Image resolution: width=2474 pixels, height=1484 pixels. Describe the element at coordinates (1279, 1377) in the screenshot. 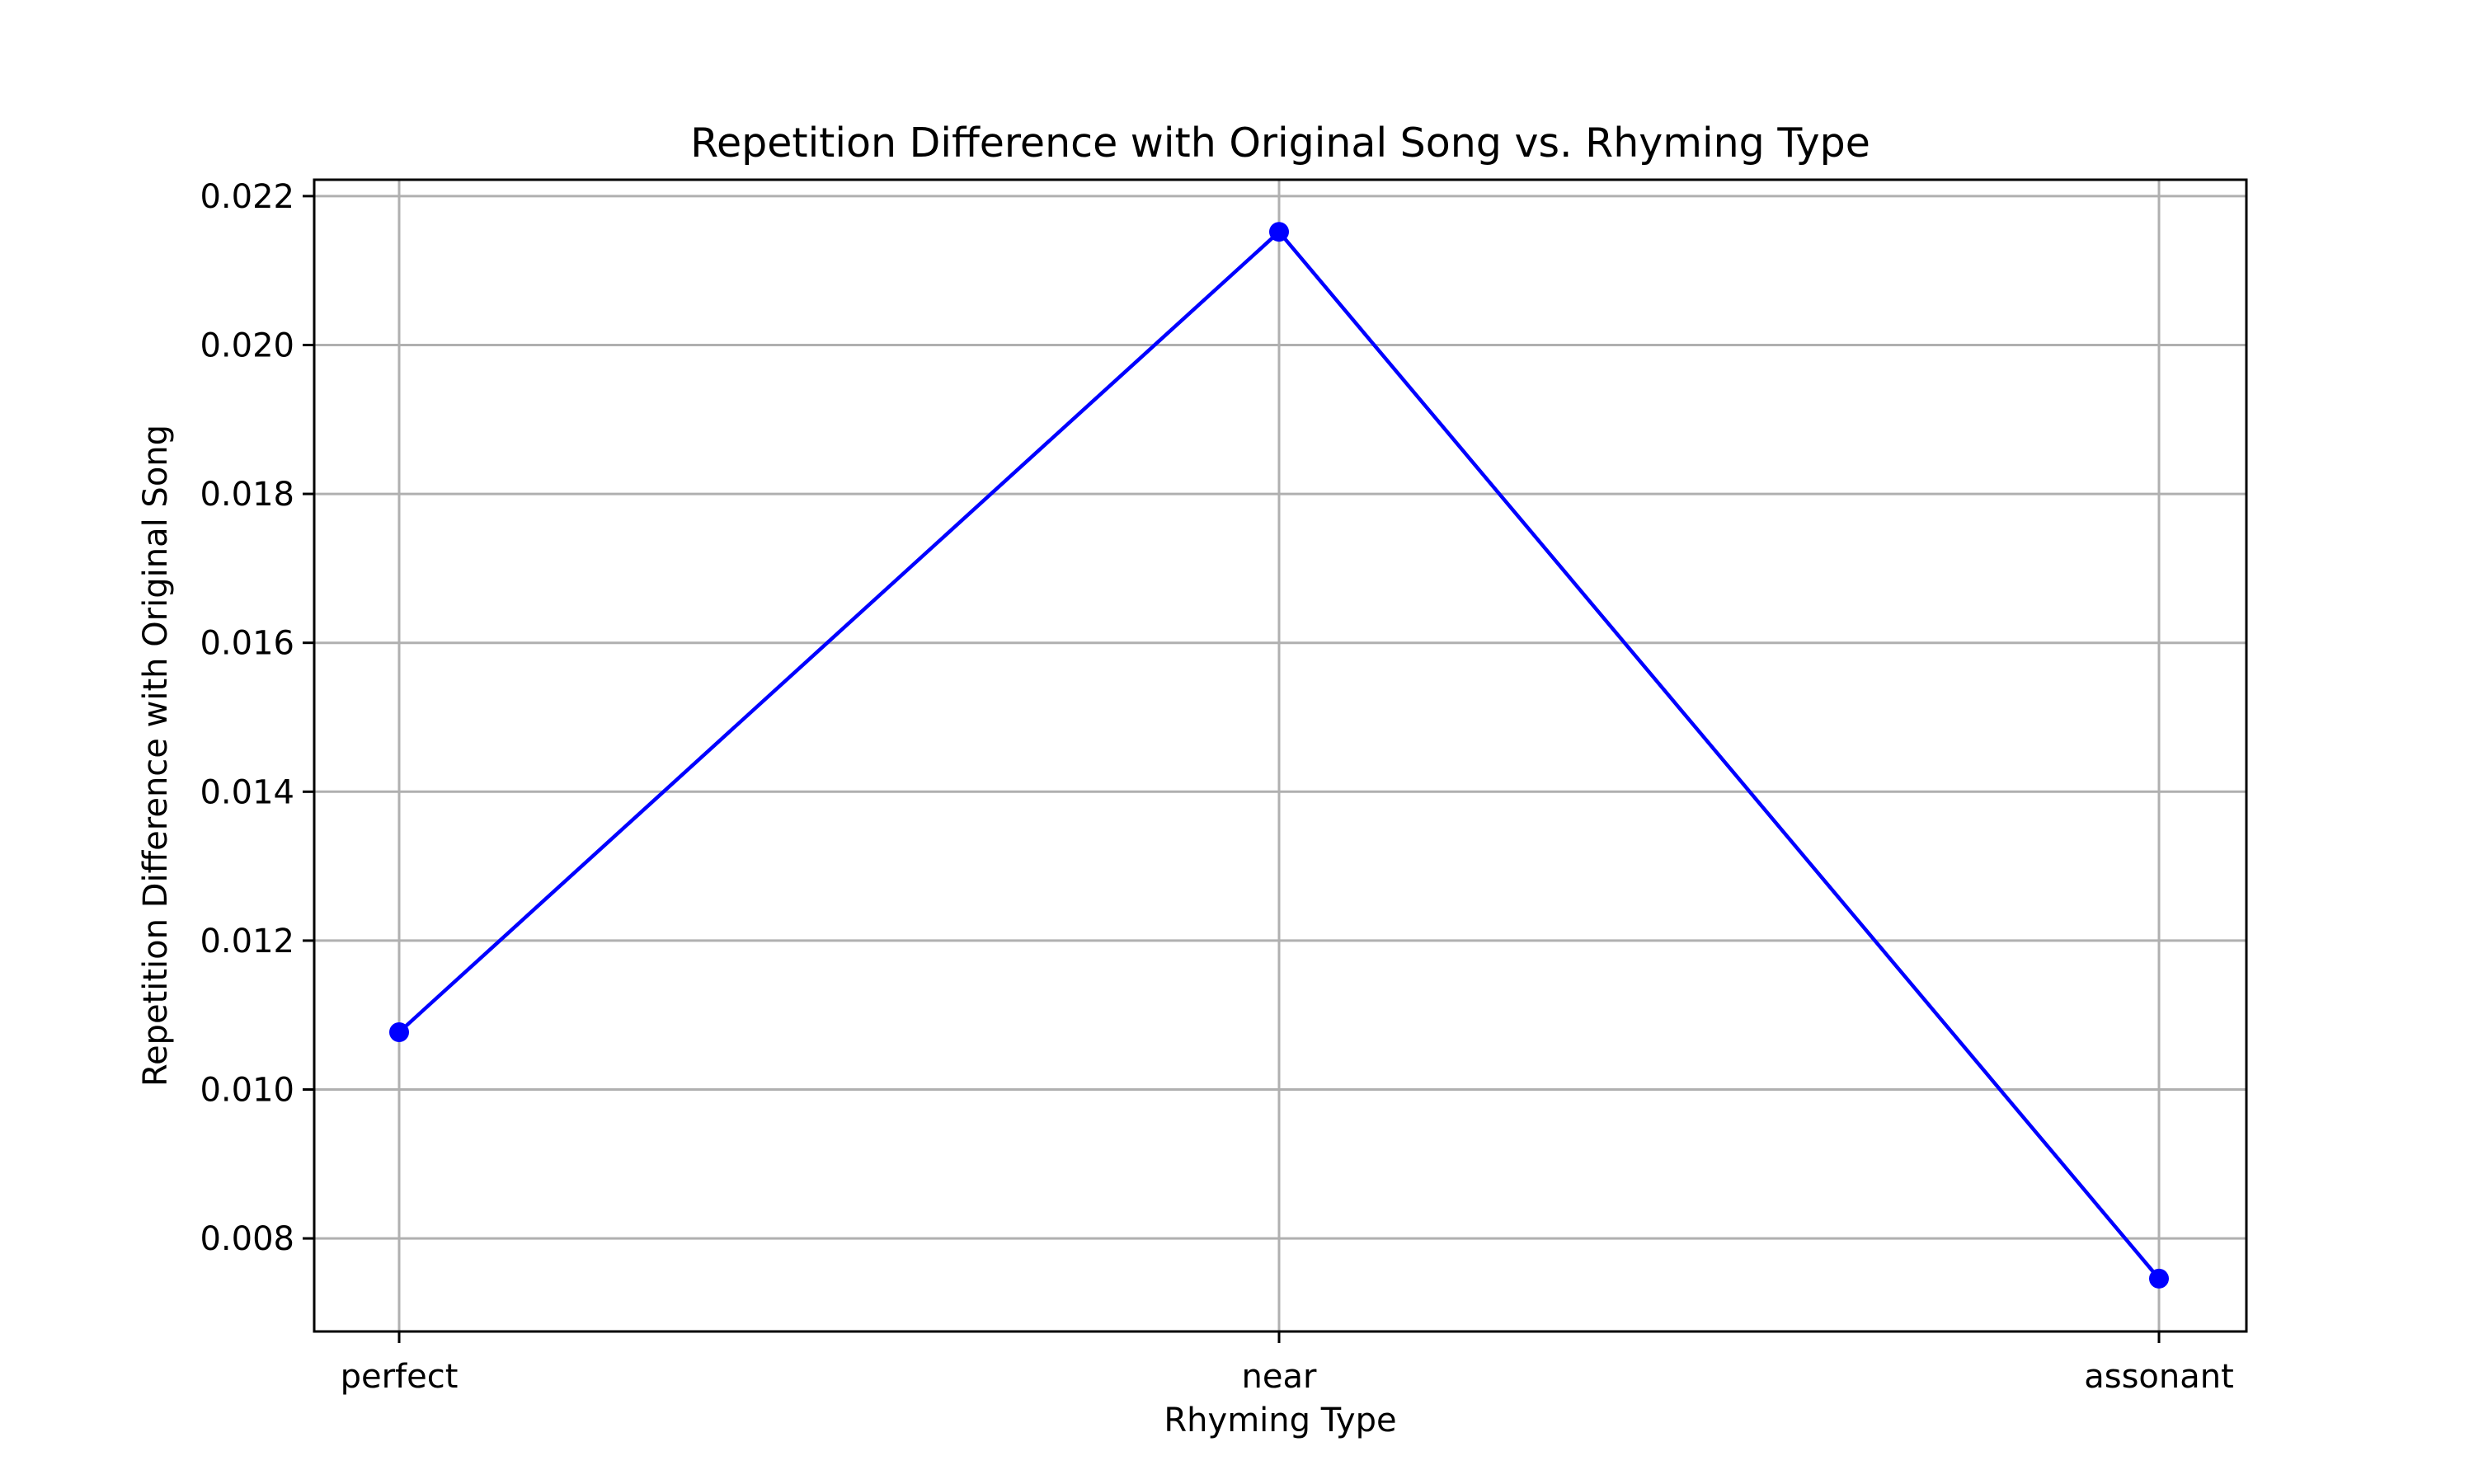

I see `x-tick-label: near` at that location.